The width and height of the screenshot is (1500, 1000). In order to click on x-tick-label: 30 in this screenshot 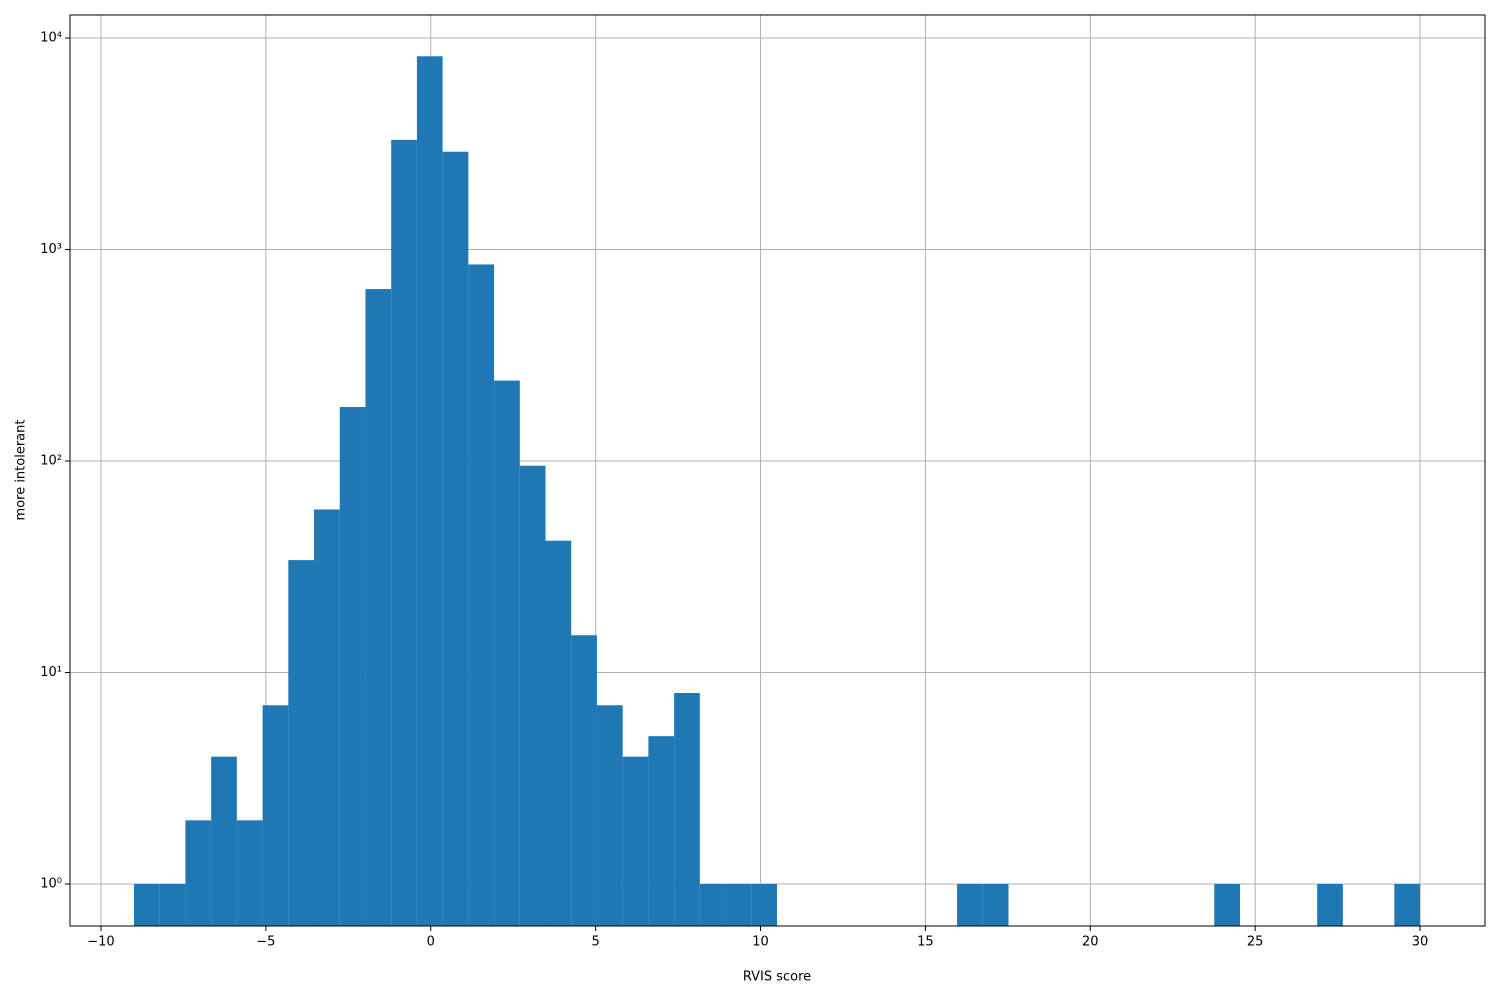, I will do `click(1420, 942)`.